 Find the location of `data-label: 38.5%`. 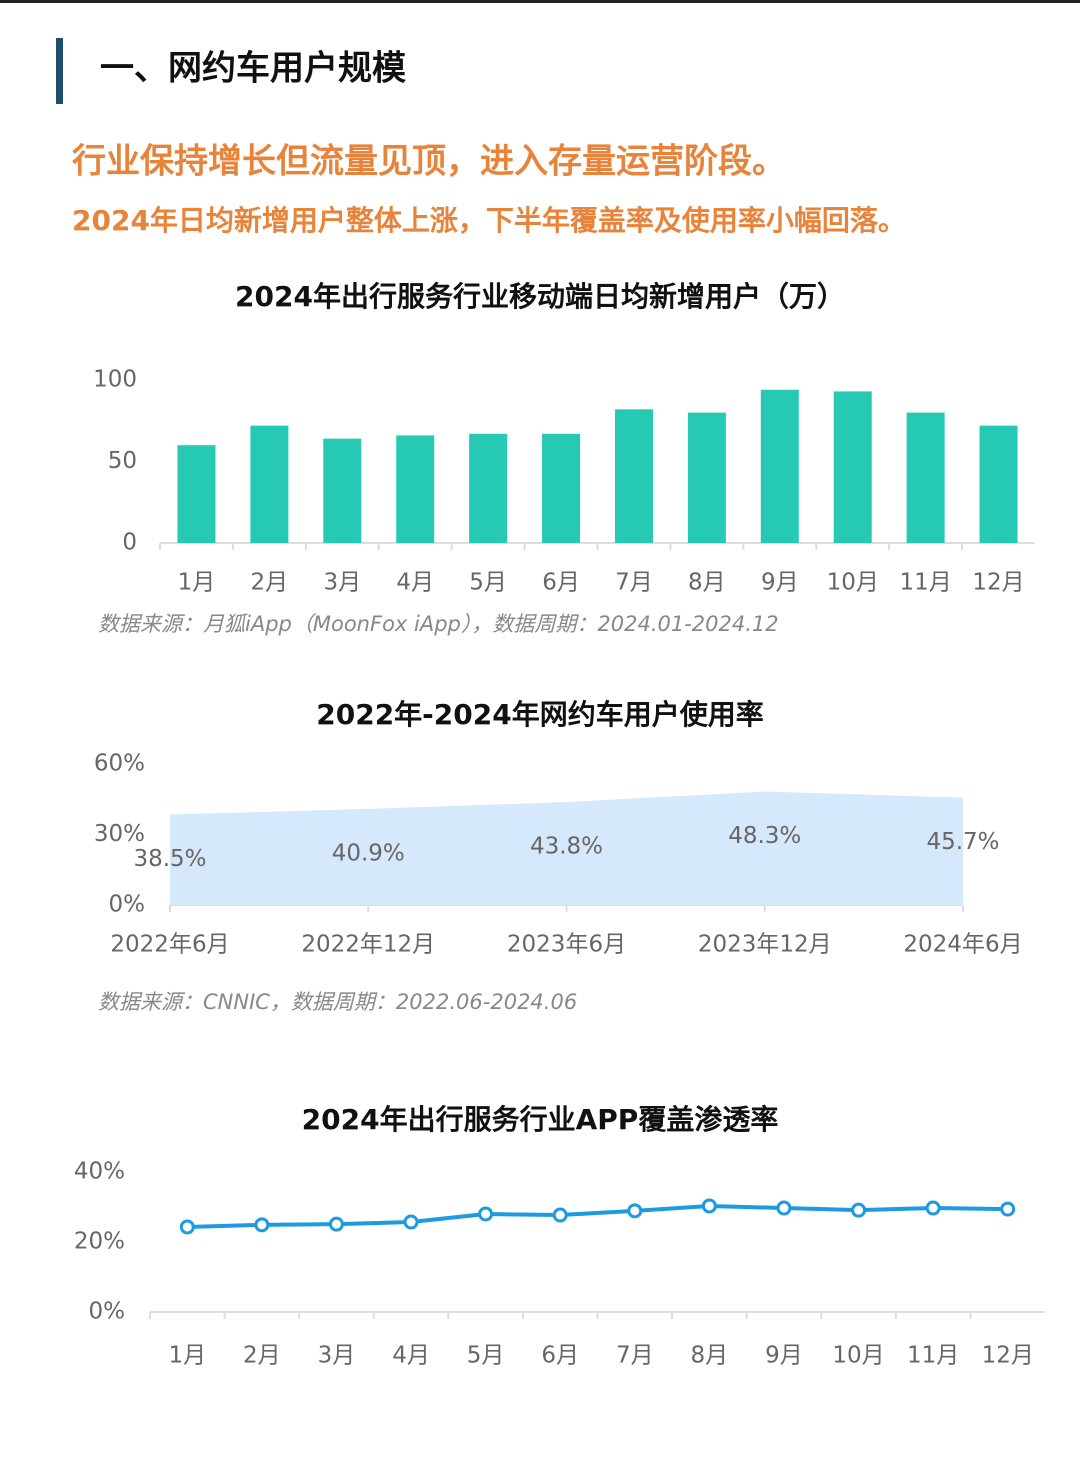

data-label: 38.5% is located at coordinates (169, 859).